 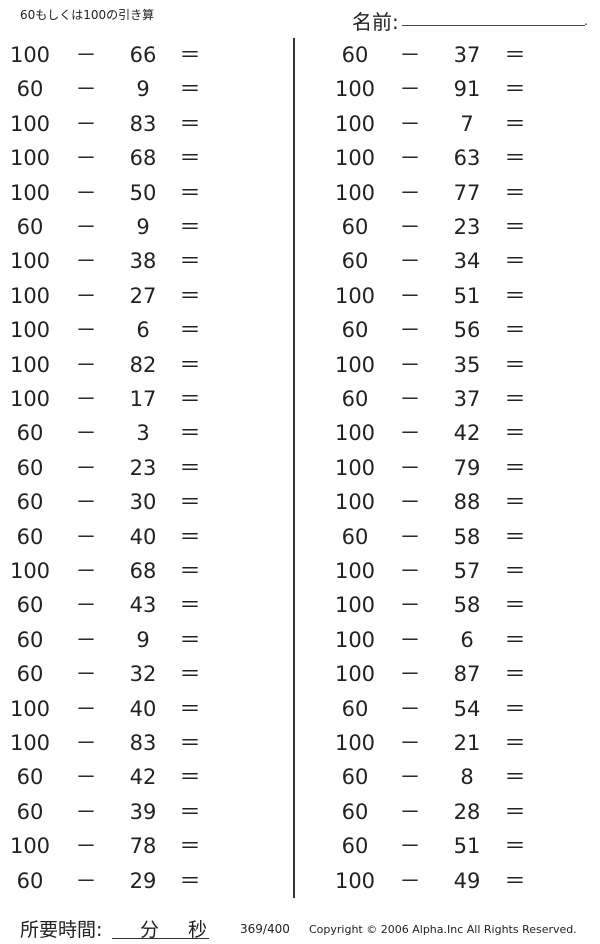 What do you see at coordinates (143, 846) in the screenshot?
I see `operand-b: 78` at bounding box center [143, 846].